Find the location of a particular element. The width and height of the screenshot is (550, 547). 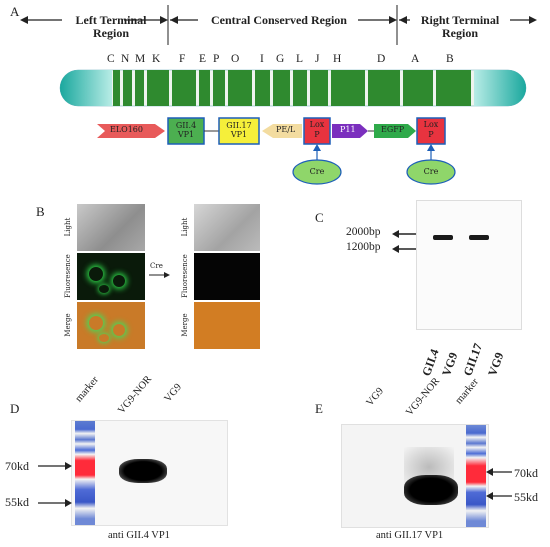

elo160-arrow is located at coordinates (131, 131).